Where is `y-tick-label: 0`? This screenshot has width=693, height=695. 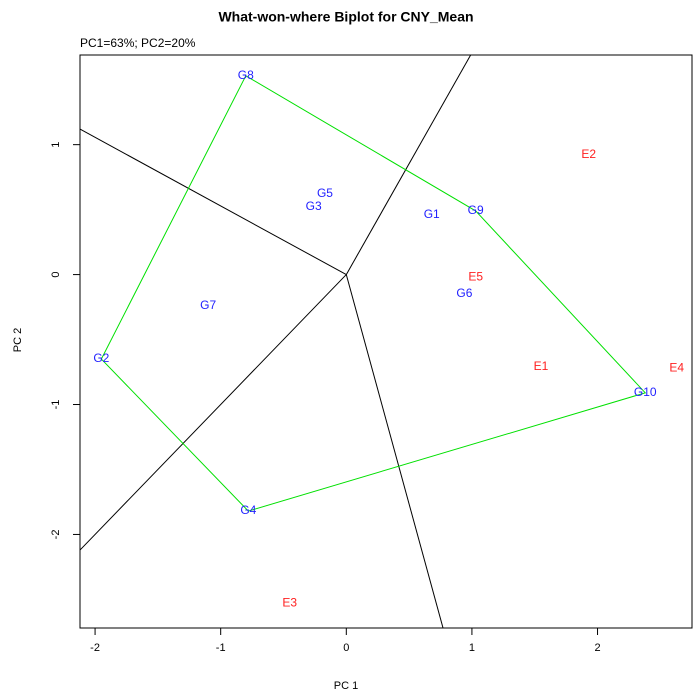 y-tick-label: 0 is located at coordinates (56, 275).